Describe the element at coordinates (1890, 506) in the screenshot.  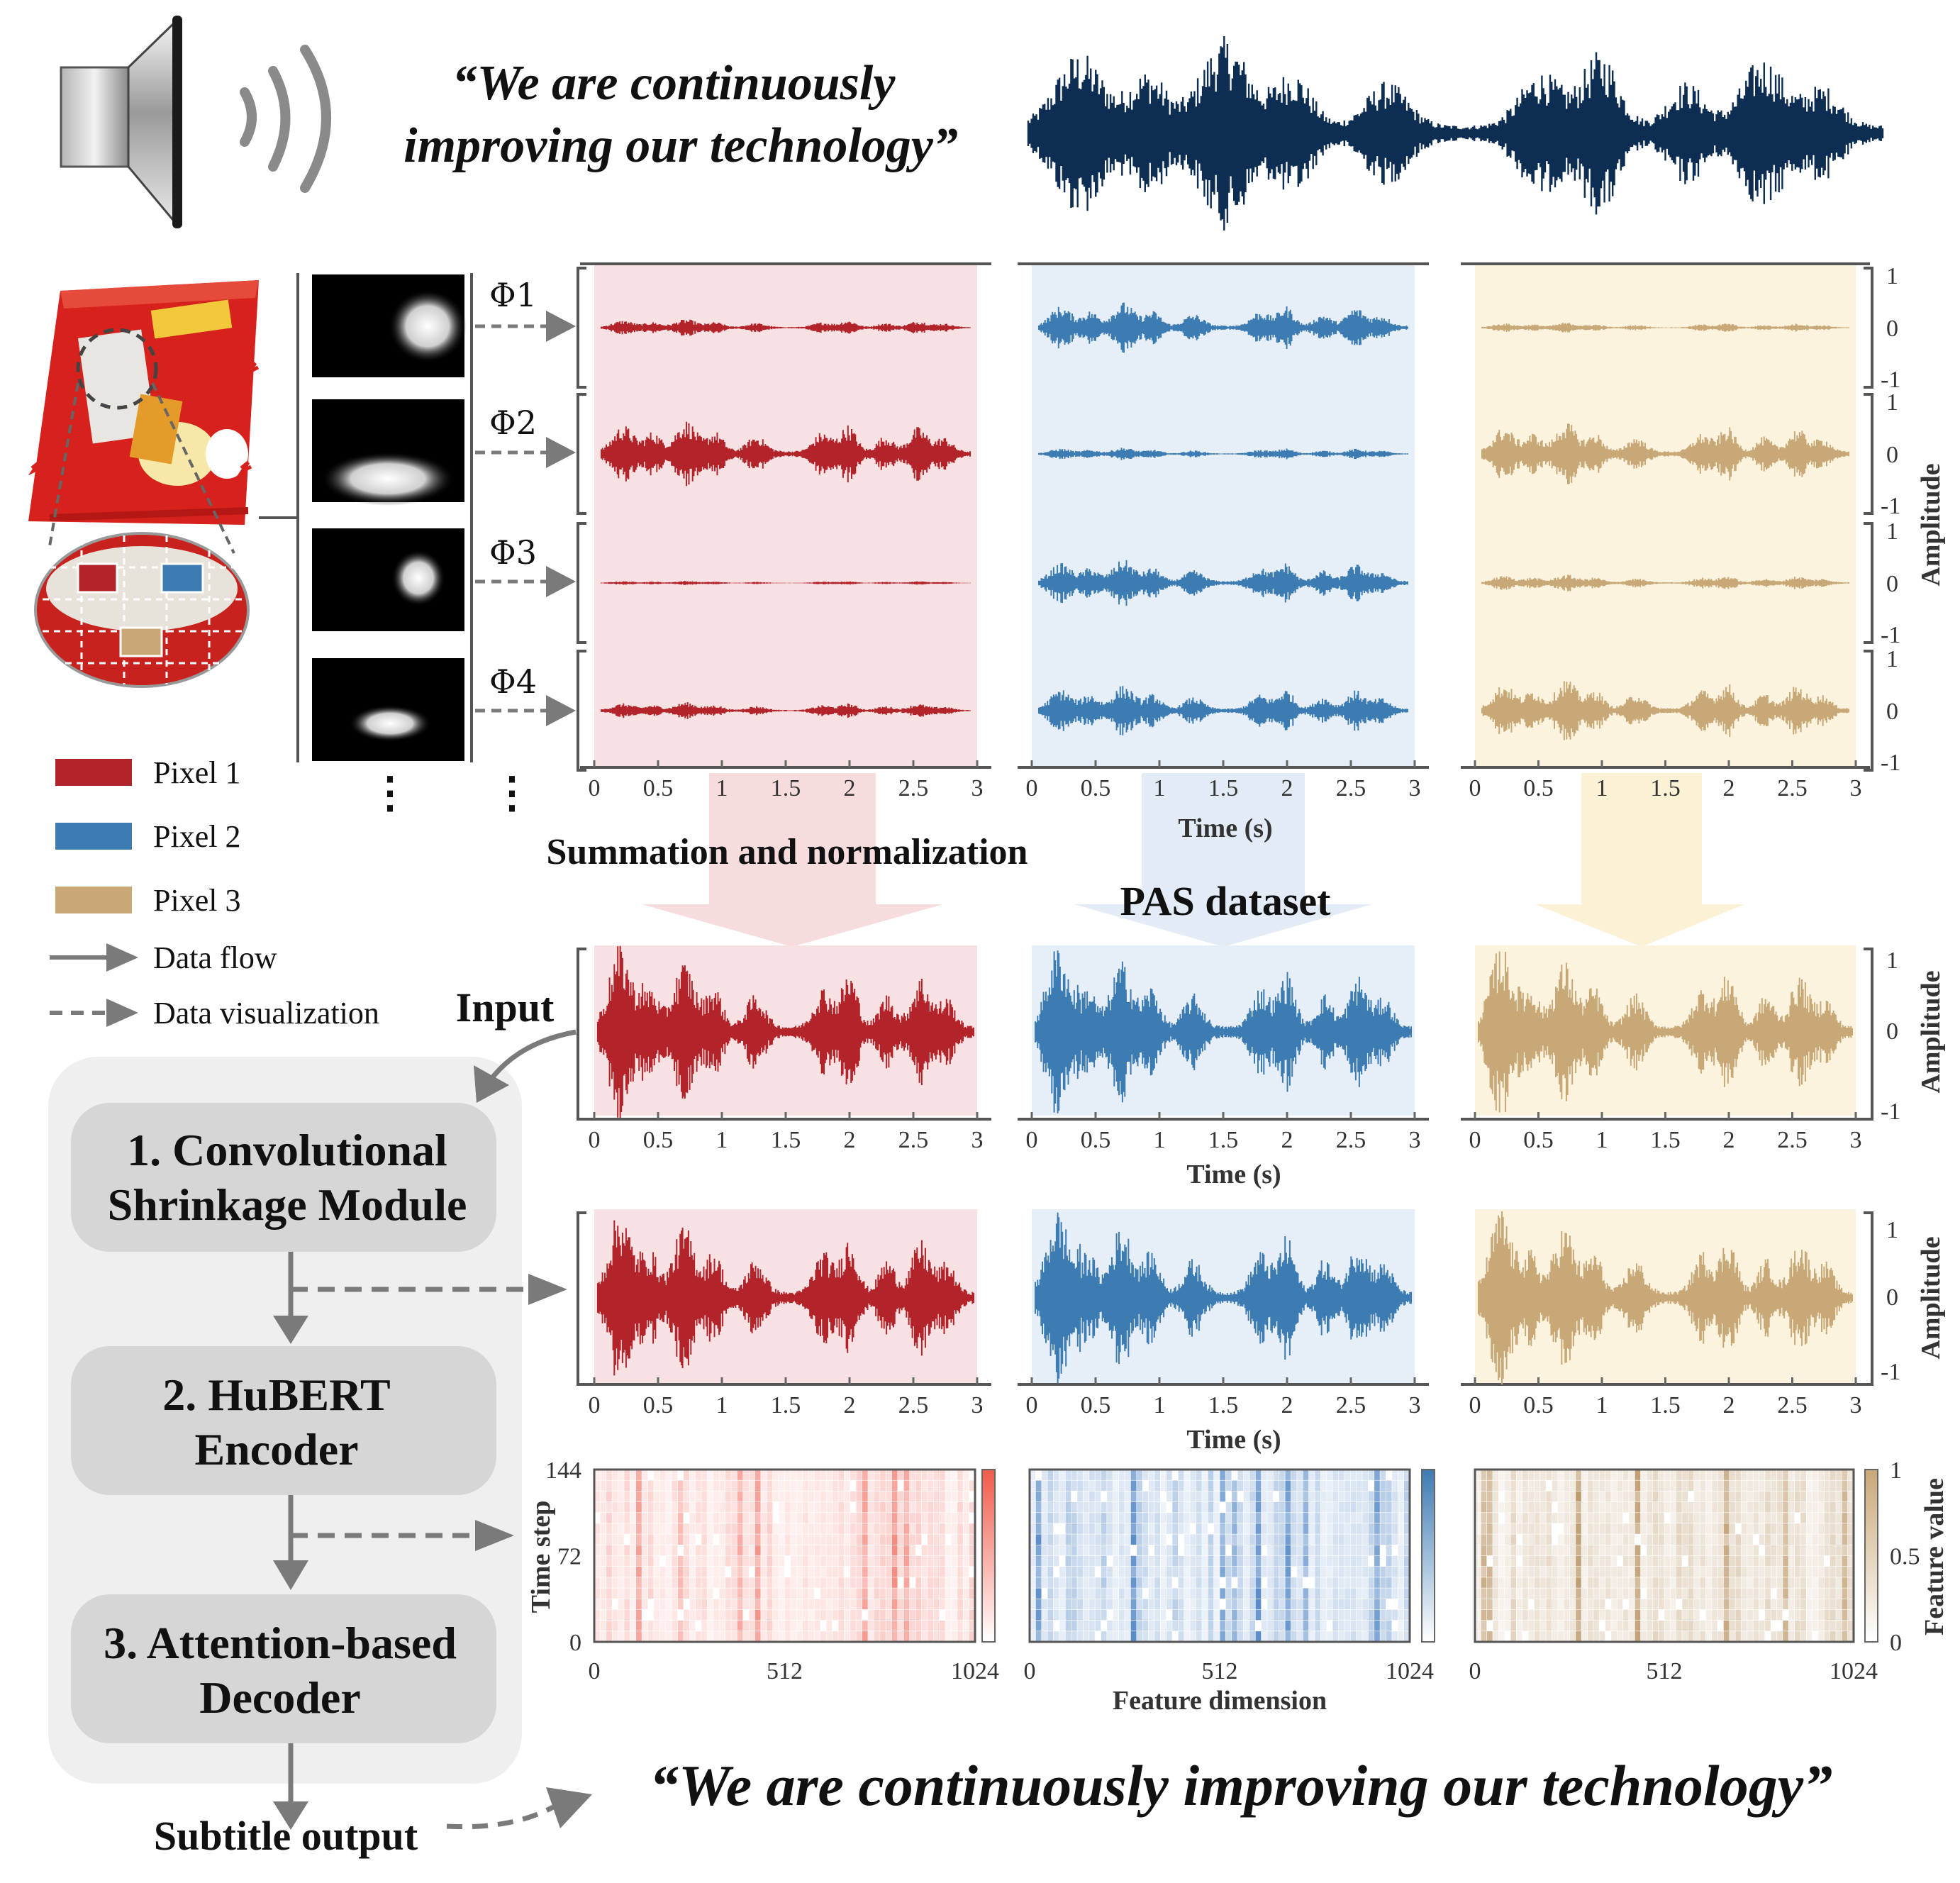
I see `mode-amp-m1-1: -1` at that location.